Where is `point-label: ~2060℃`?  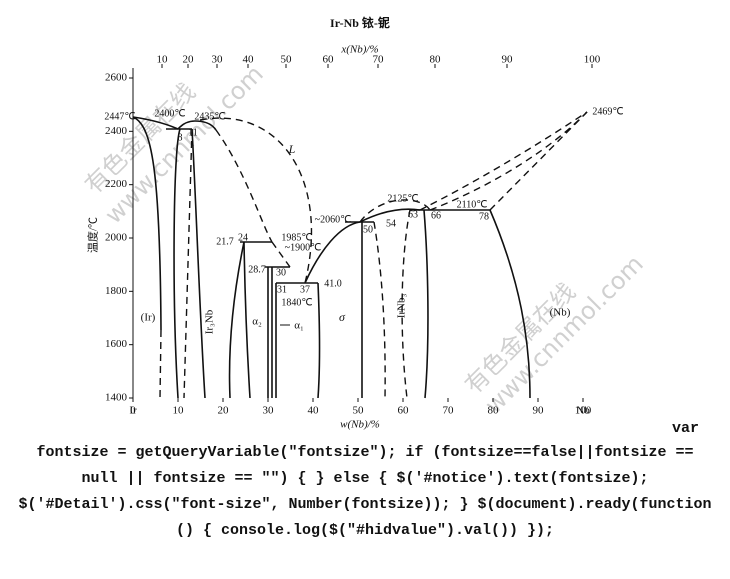 point-label: ~2060℃ is located at coordinates (333, 219).